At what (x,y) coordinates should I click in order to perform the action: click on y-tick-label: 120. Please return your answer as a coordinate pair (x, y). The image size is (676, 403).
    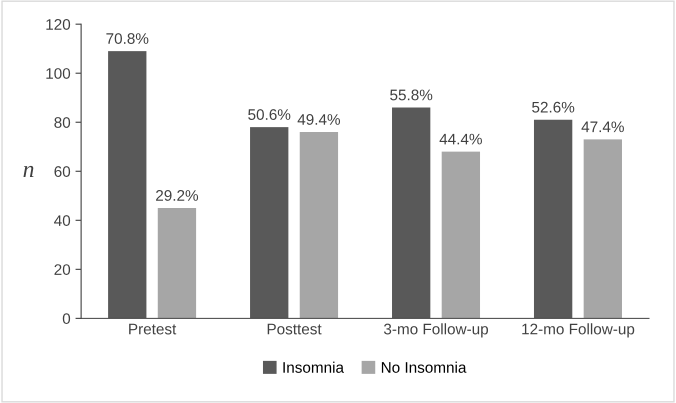
    Looking at the image, I should click on (58, 24).